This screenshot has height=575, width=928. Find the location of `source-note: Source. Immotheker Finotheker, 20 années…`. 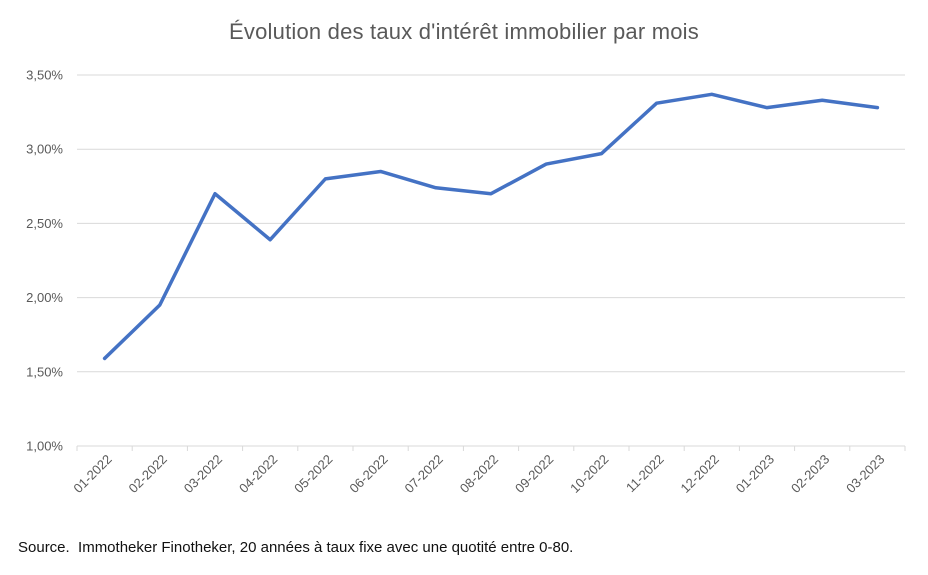

source-note: Source. Immotheker Finotheker, 20 années… is located at coordinates (296, 547).